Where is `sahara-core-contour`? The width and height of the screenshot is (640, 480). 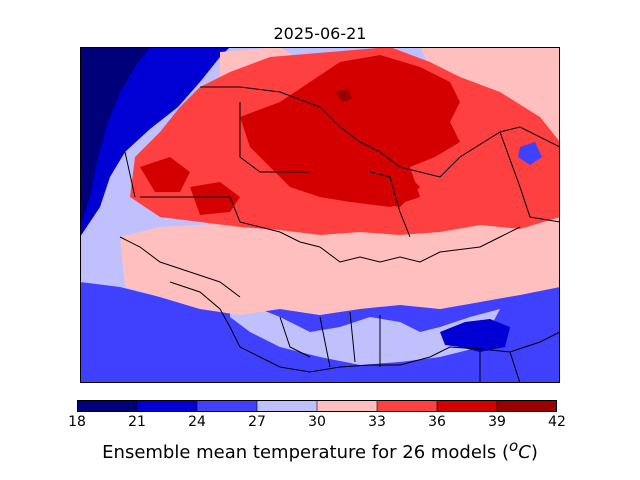
sahara-core-contour is located at coordinates (350, 131).